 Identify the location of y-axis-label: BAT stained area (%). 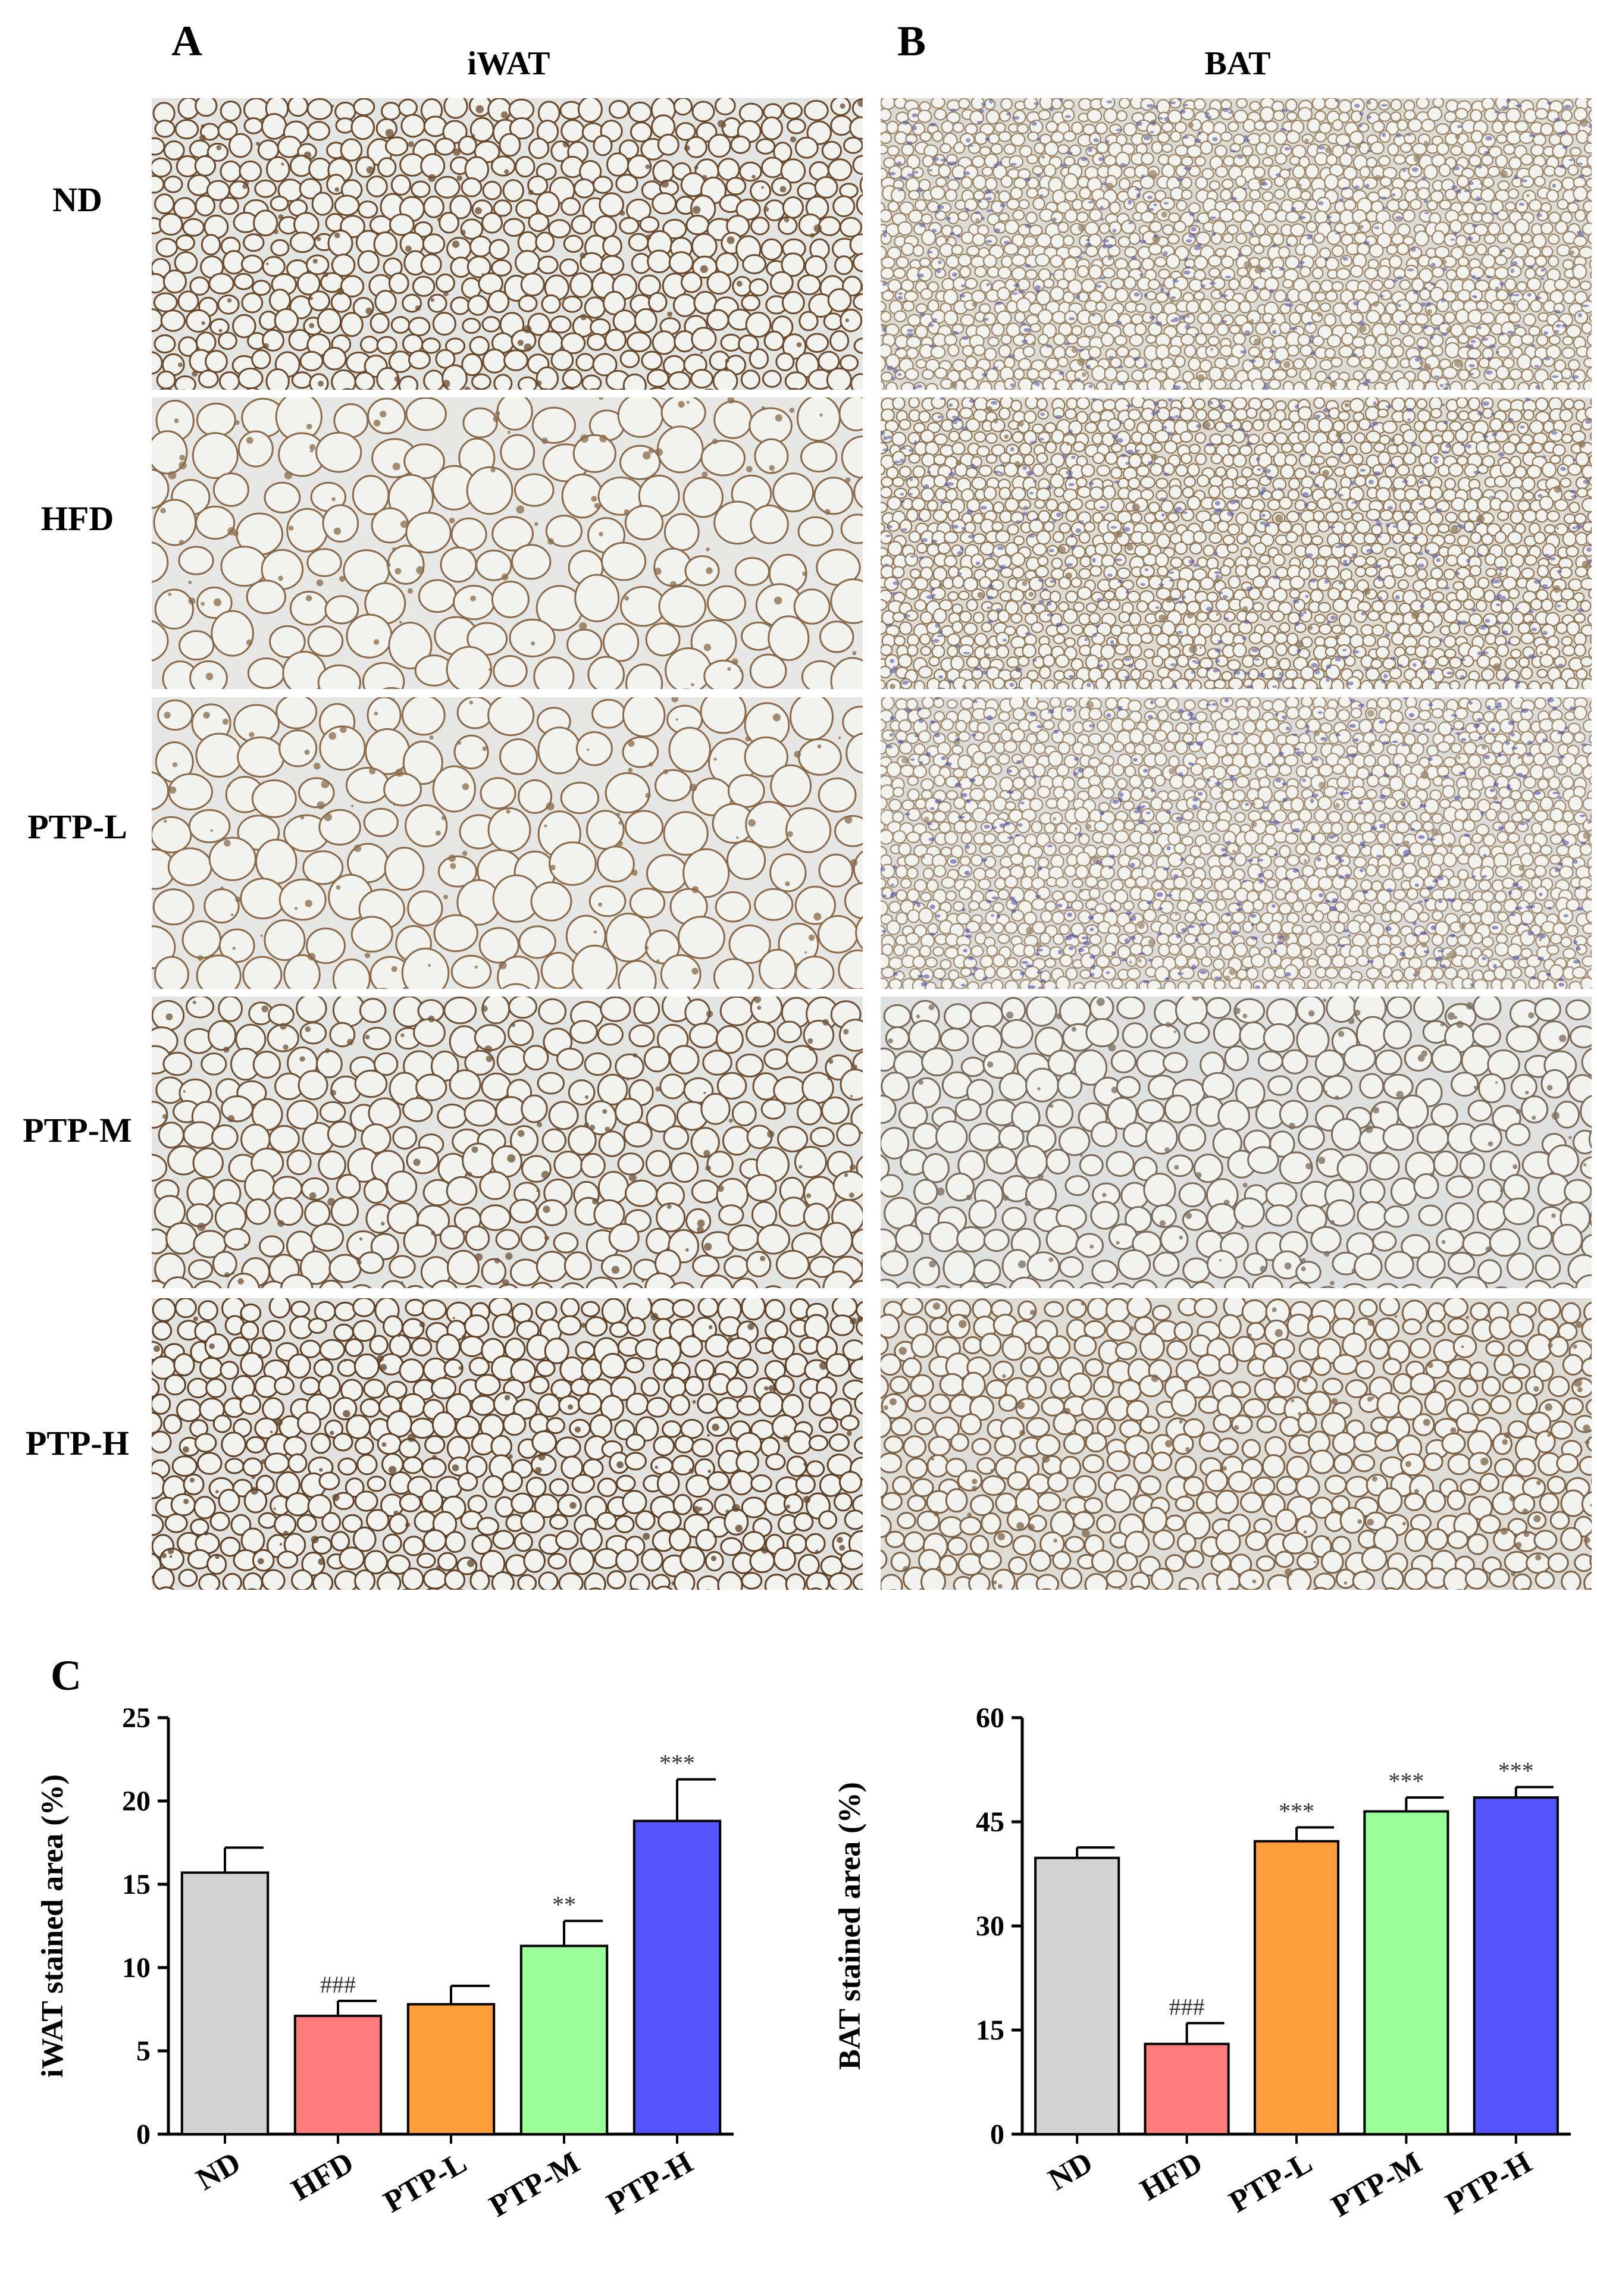
(850, 1926).